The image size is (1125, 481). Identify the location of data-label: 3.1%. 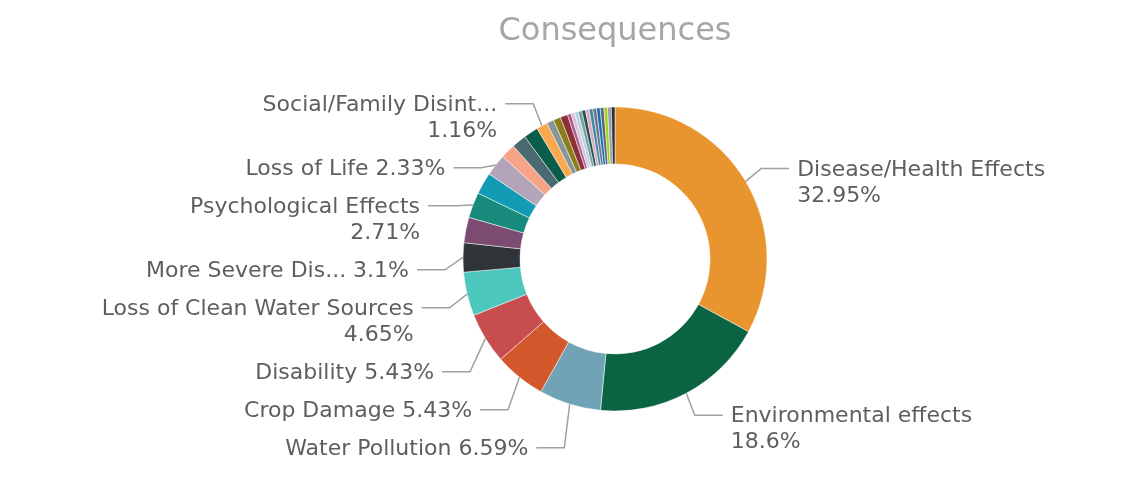
(381, 269).